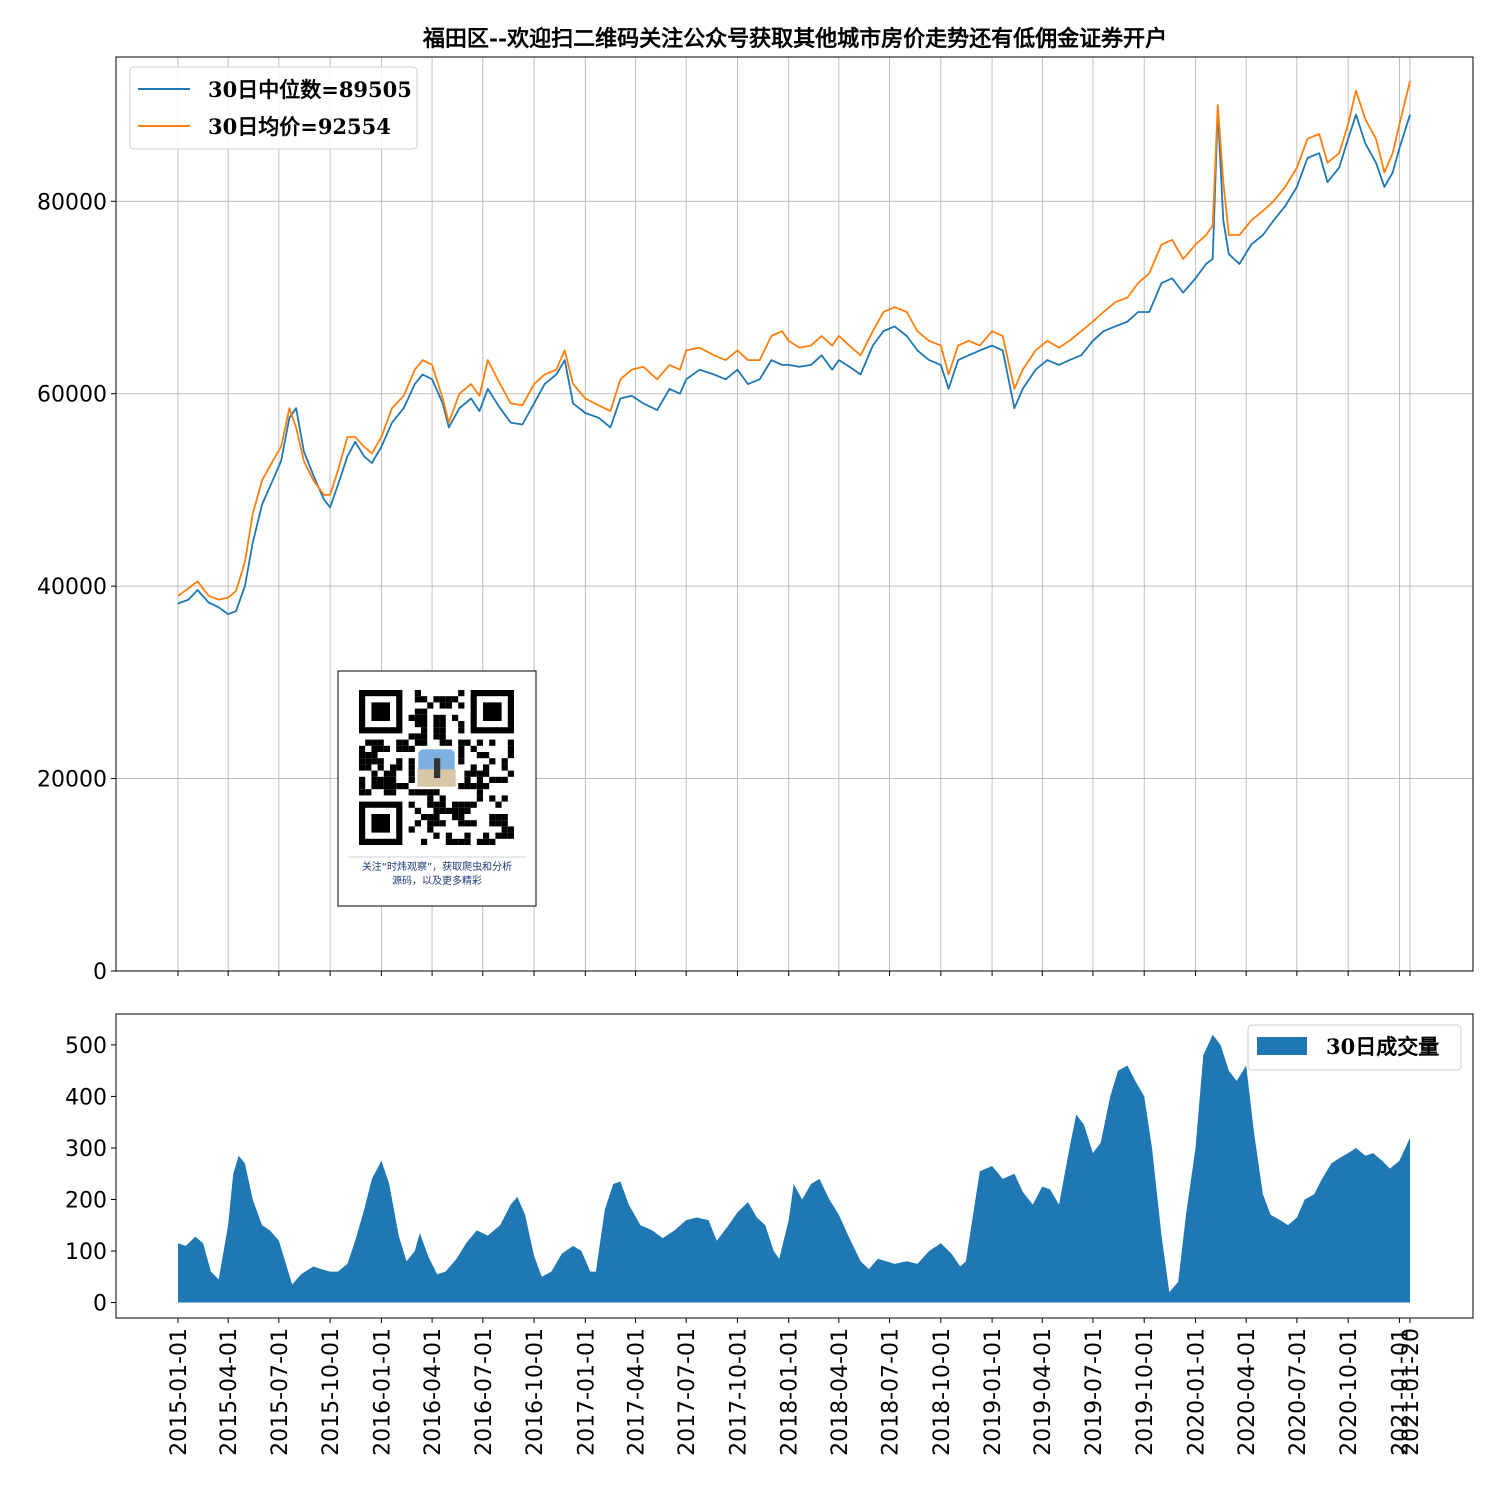  I want to click on x-tick-label: 2017-07-01, so click(687, 1392).